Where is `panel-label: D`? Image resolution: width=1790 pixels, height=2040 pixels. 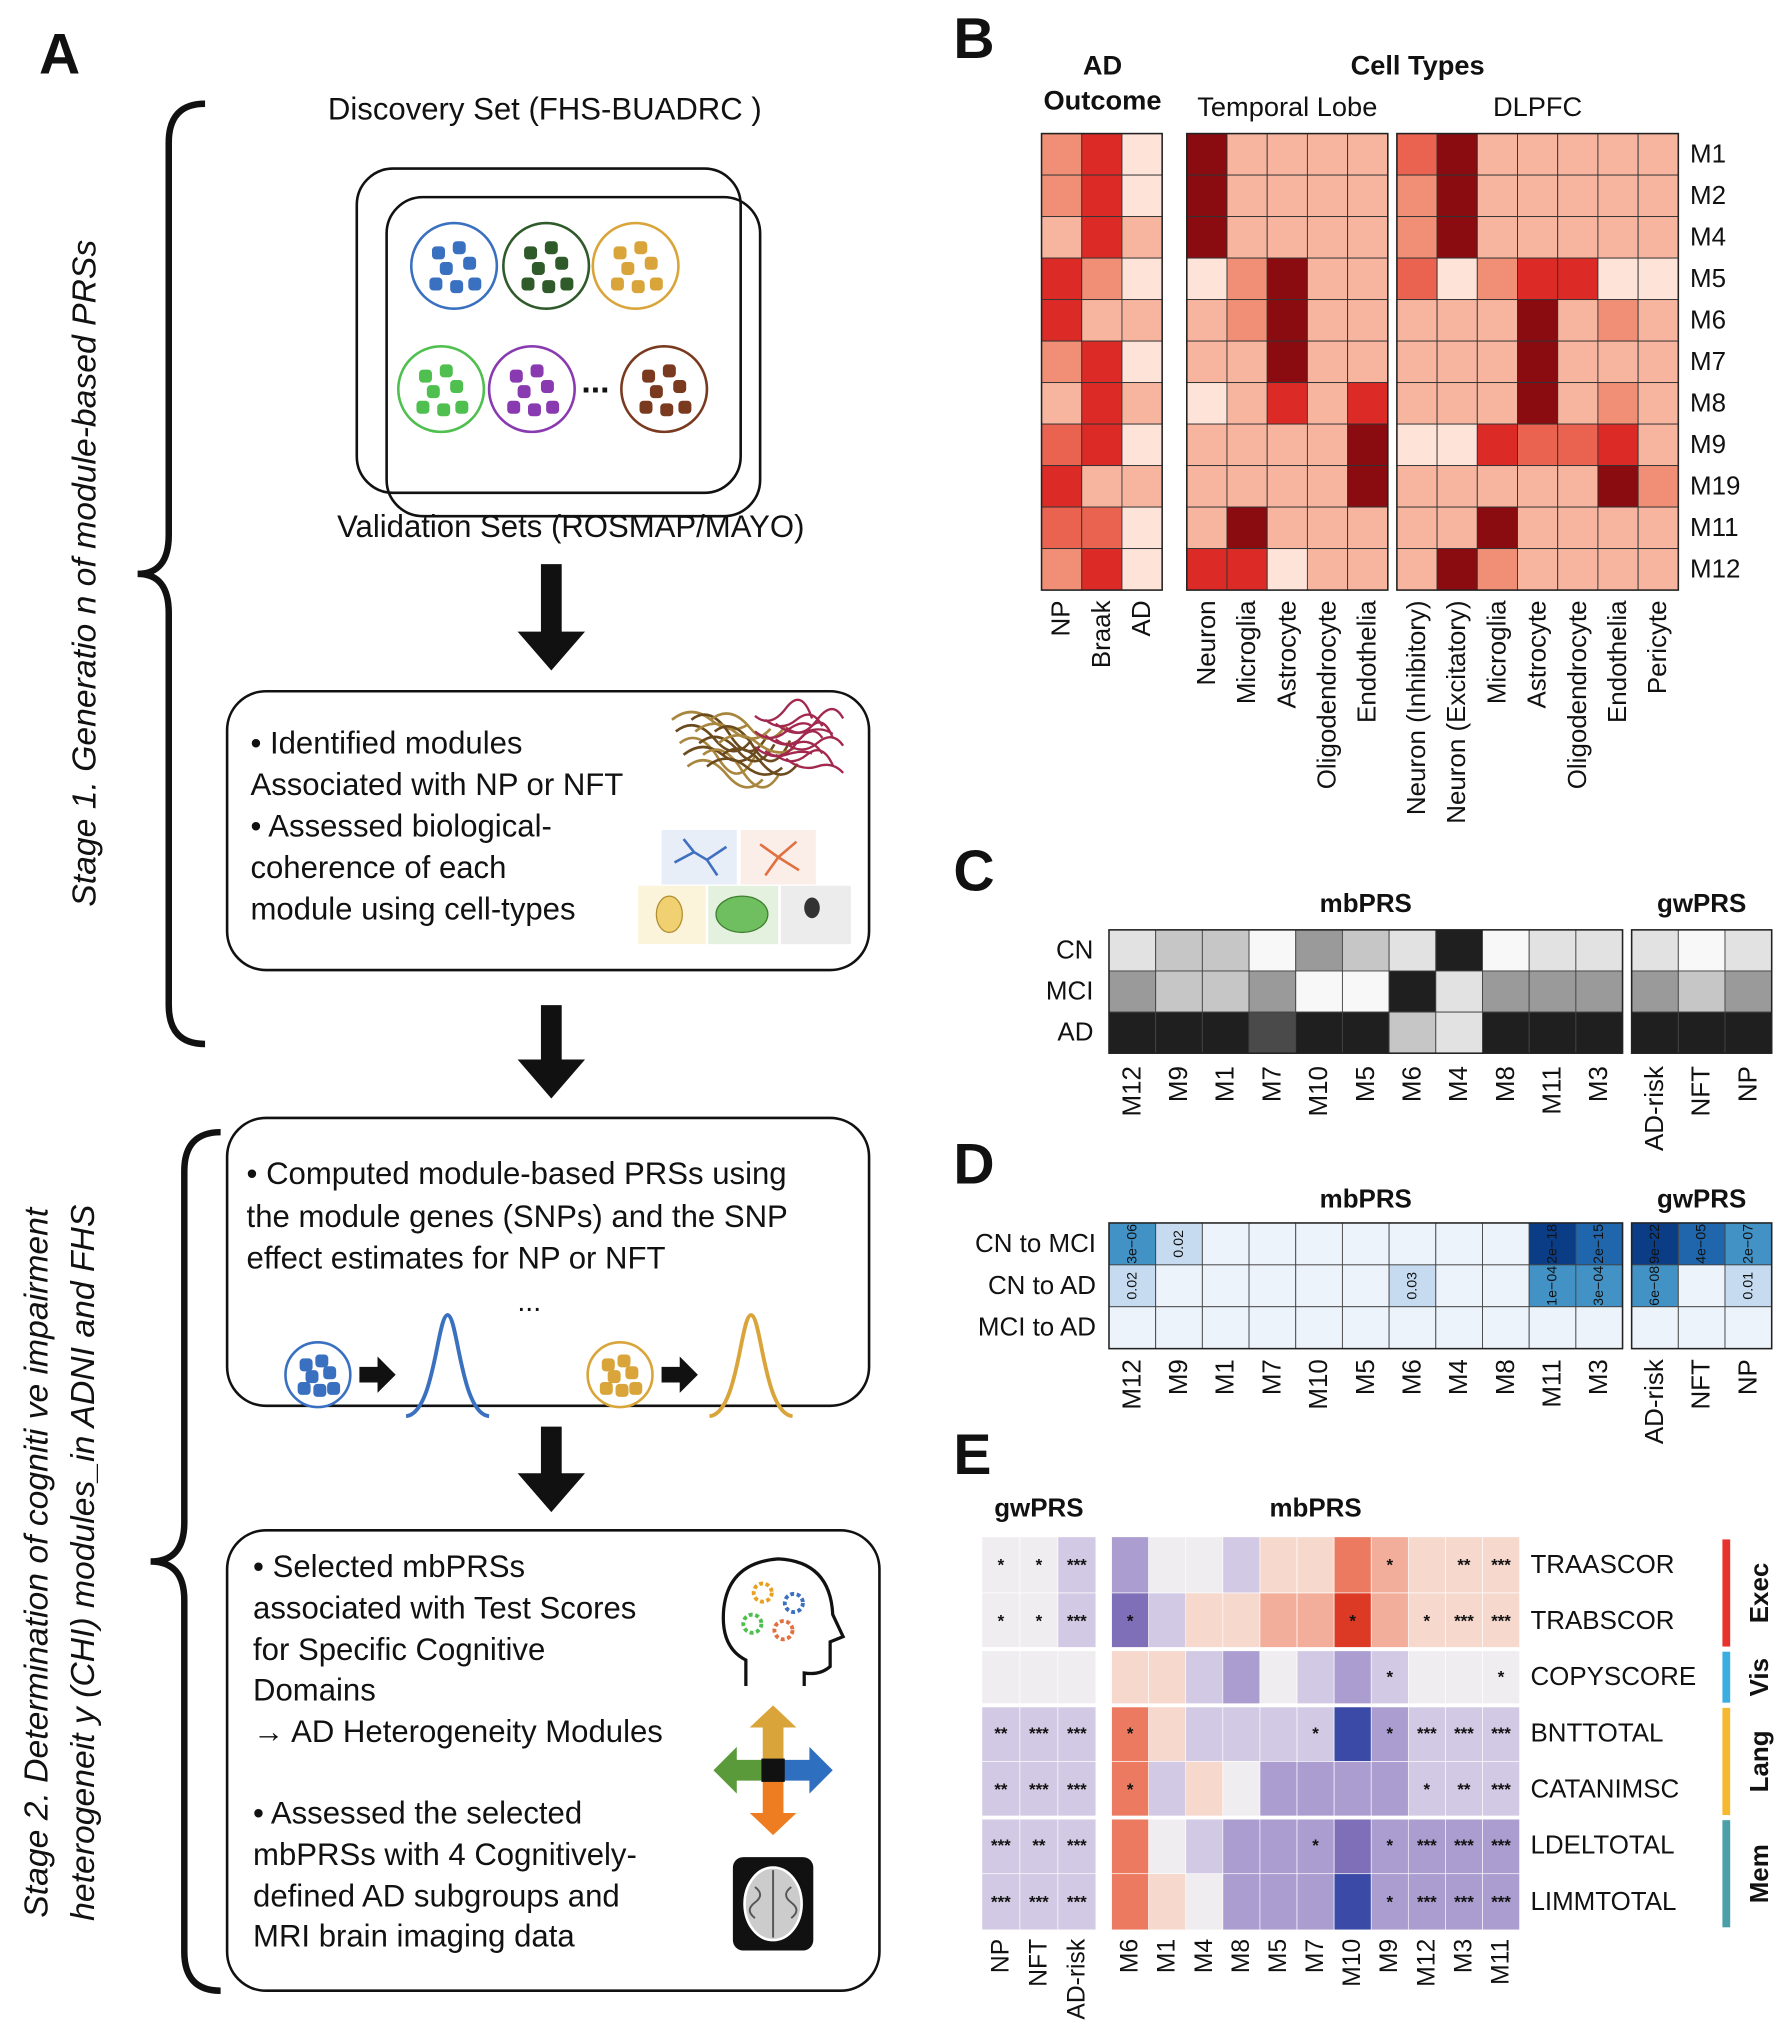 panel-label: D is located at coordinates (973, 1165).